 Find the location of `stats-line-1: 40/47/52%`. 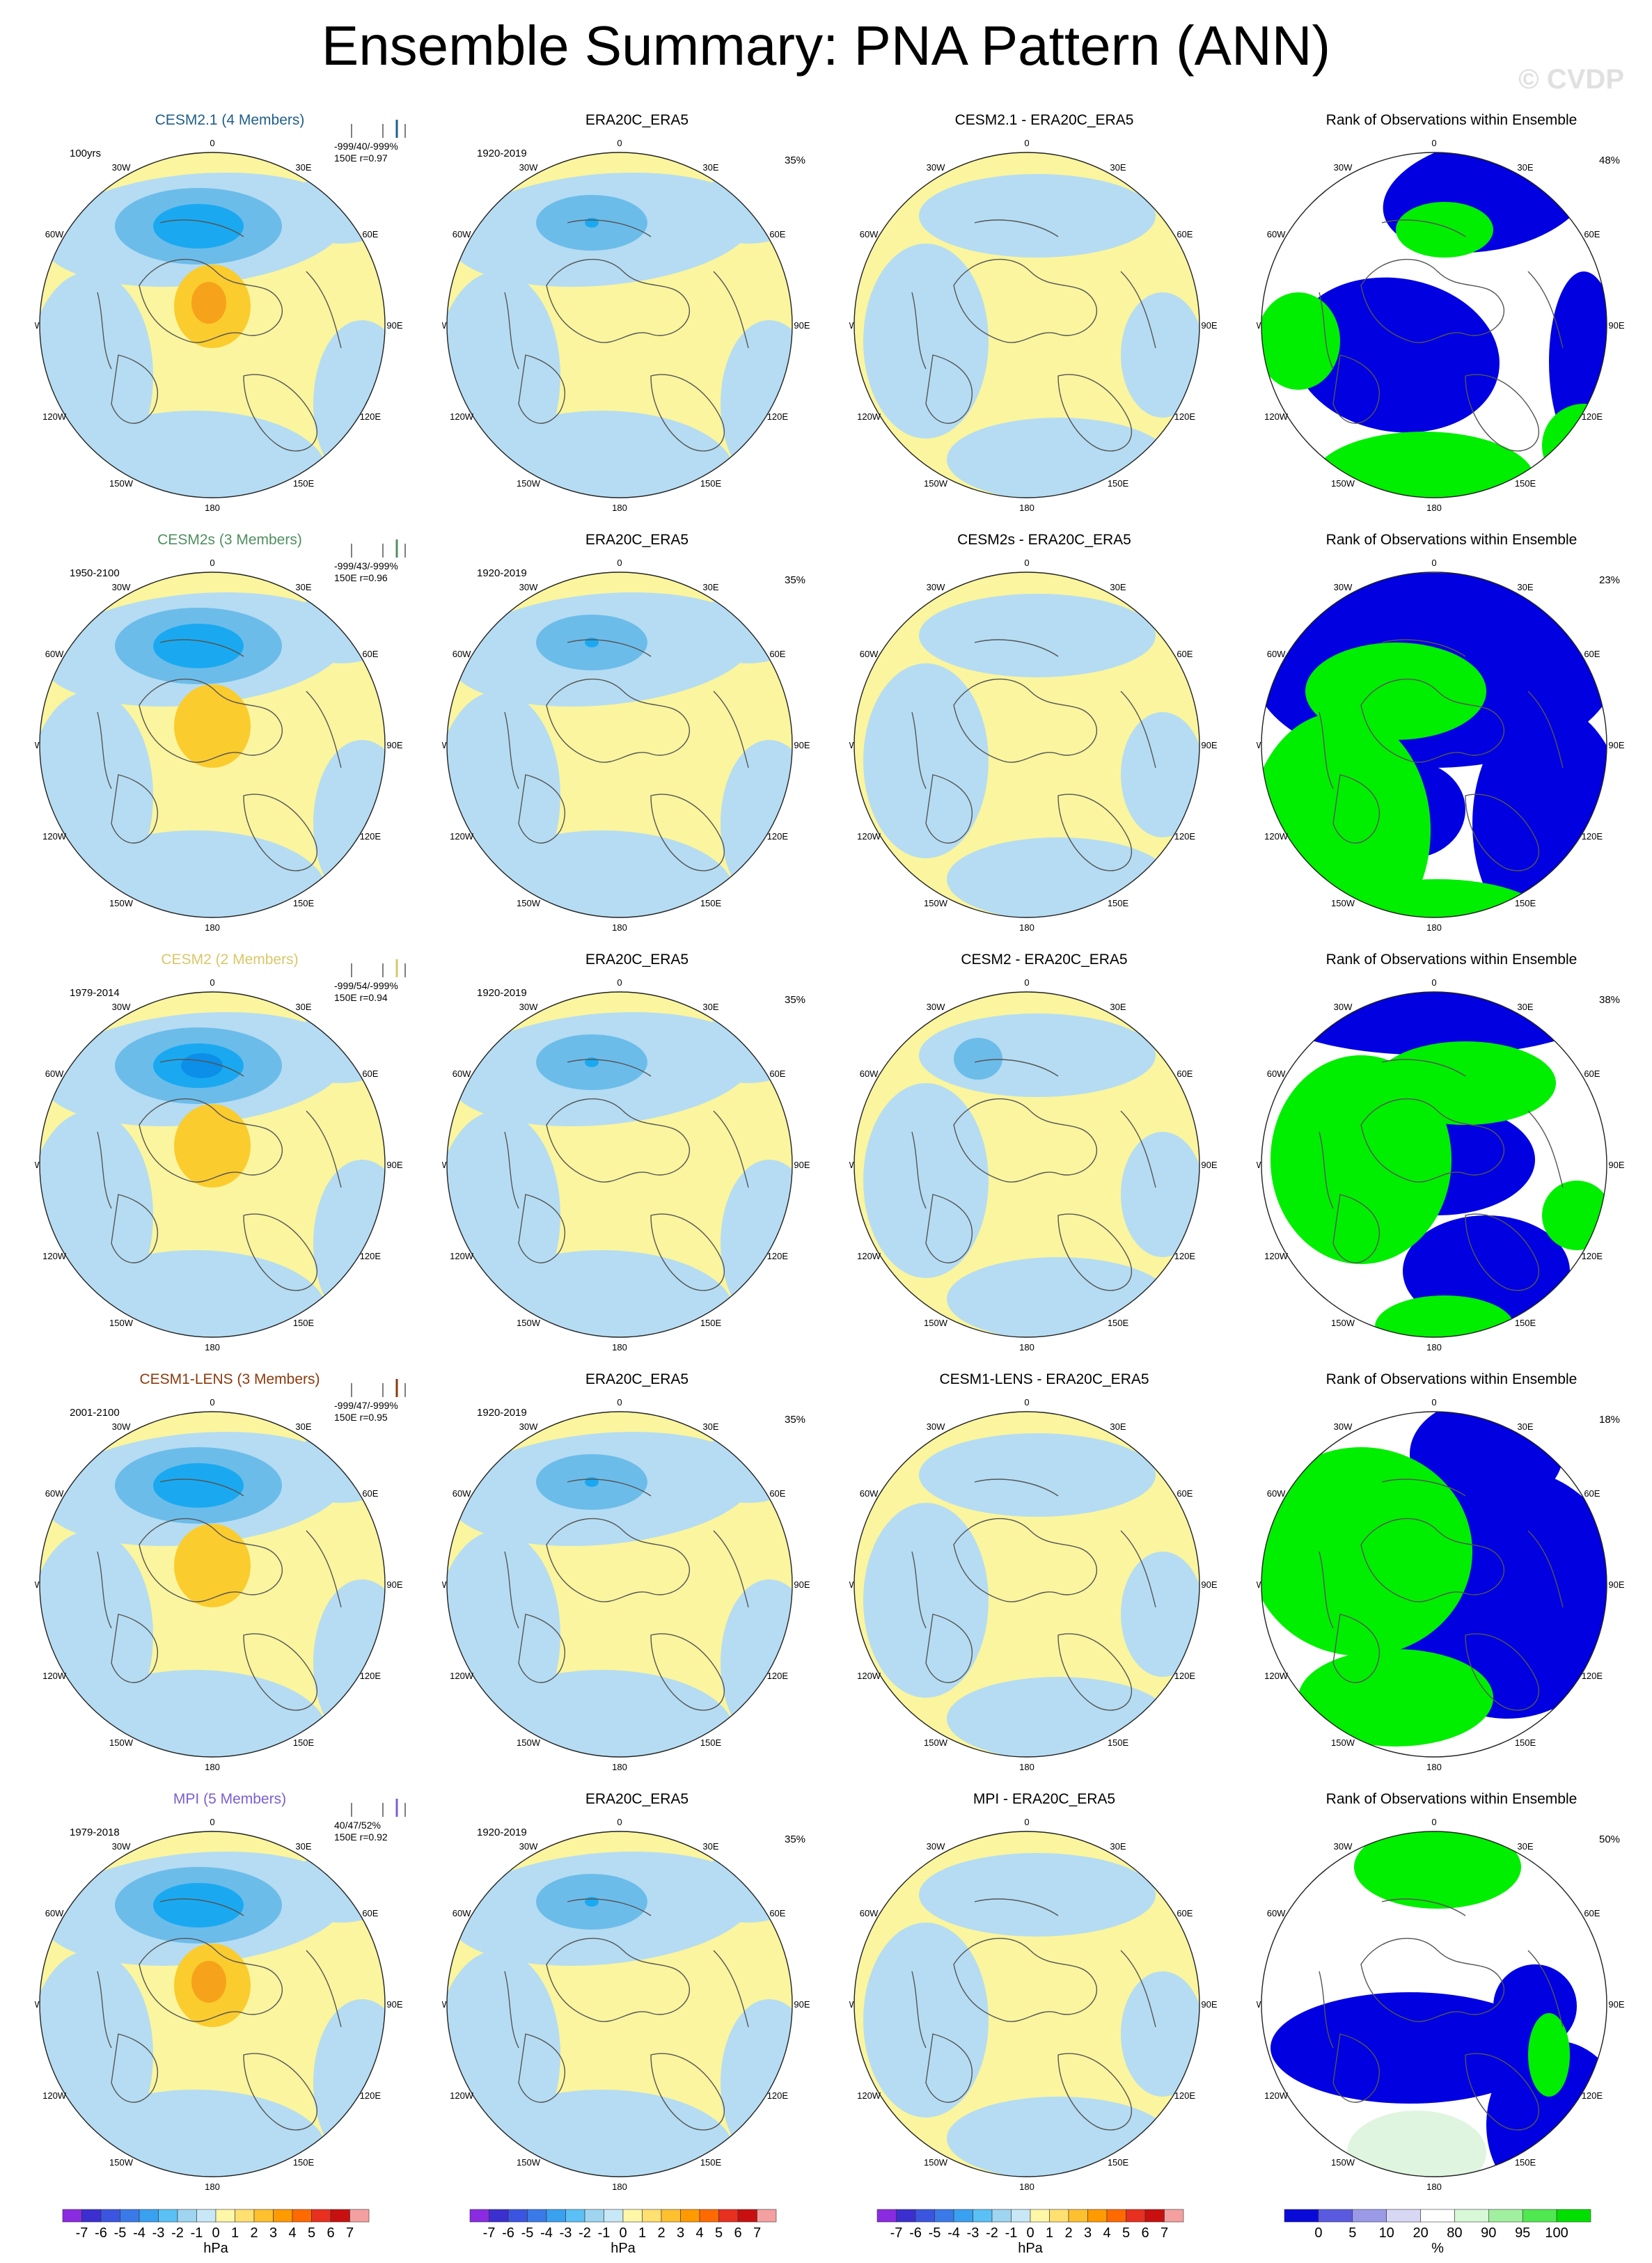

stats-line-1: 40/47/52% is located at coordinates (358, 1826).